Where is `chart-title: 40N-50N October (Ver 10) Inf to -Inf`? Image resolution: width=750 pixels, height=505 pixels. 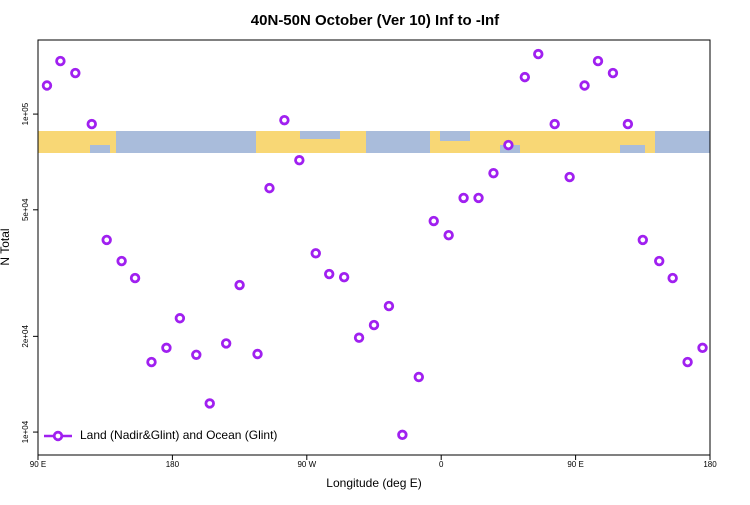 chart-title: 40N-50N October (Ver 10) Inf to -Inf is located at coordinates (375, 20).